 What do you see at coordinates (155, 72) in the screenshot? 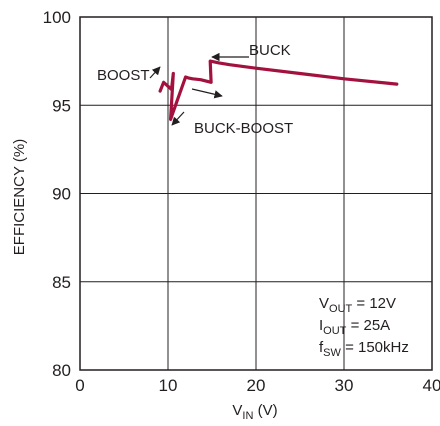
I see `boost-arrow` at bounding box center [155, 72].